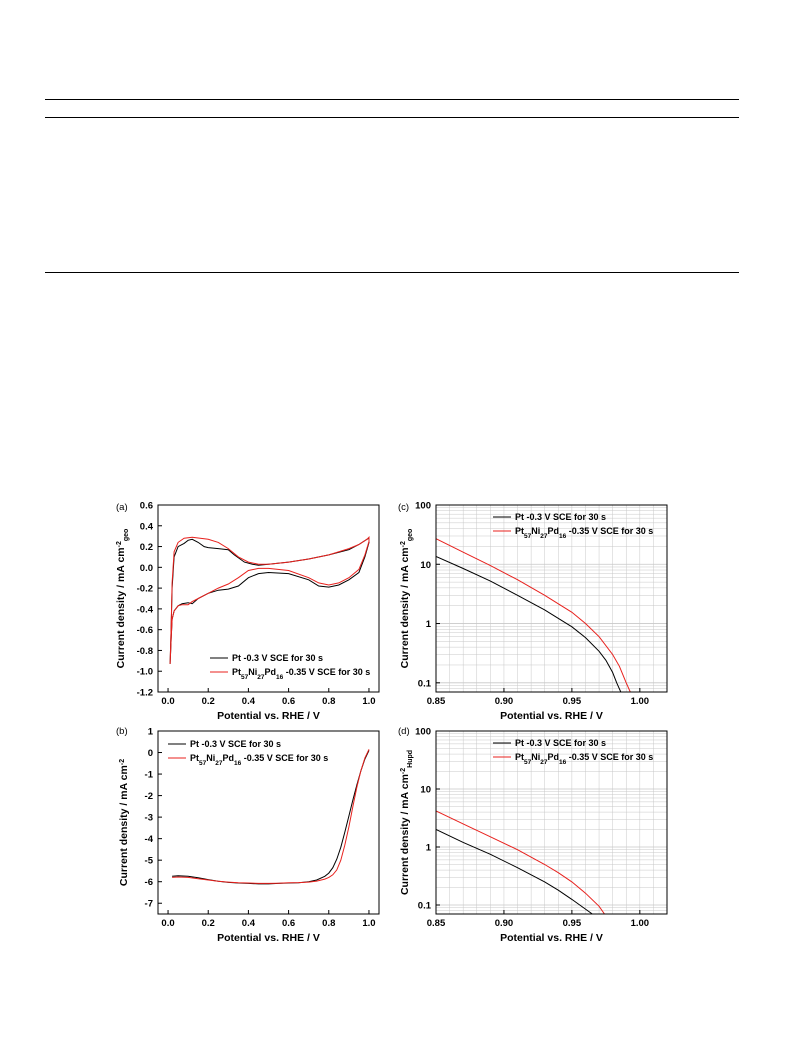  Describe the element at coordinates (149, 818) in the screenshot. I see `y-tick-label: -3` at that location.